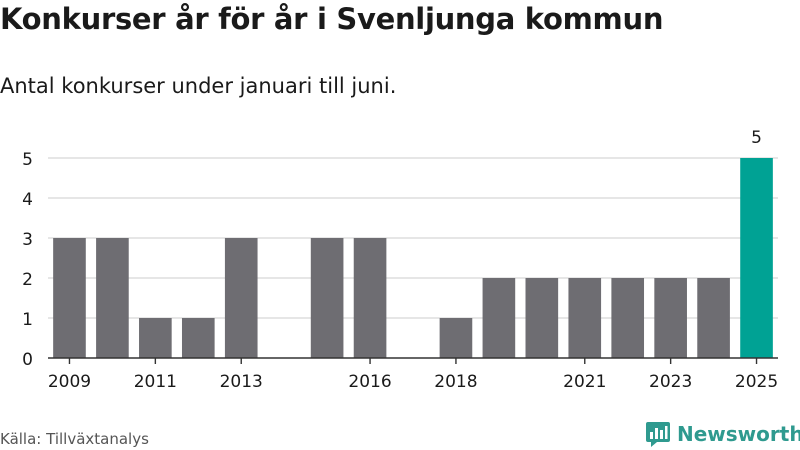 This screenshot has height=450, width=800. I want to click on y-tick-label: 5, so click(27, 160).